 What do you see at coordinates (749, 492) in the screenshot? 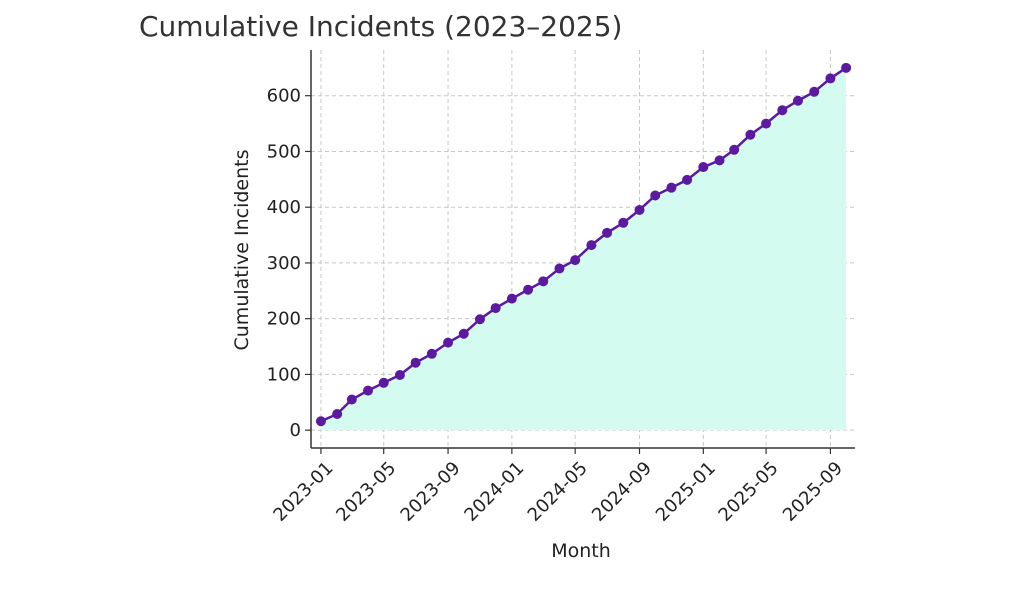
I see `x-tick-label: 2025-05` at bounding box center [749, 492].